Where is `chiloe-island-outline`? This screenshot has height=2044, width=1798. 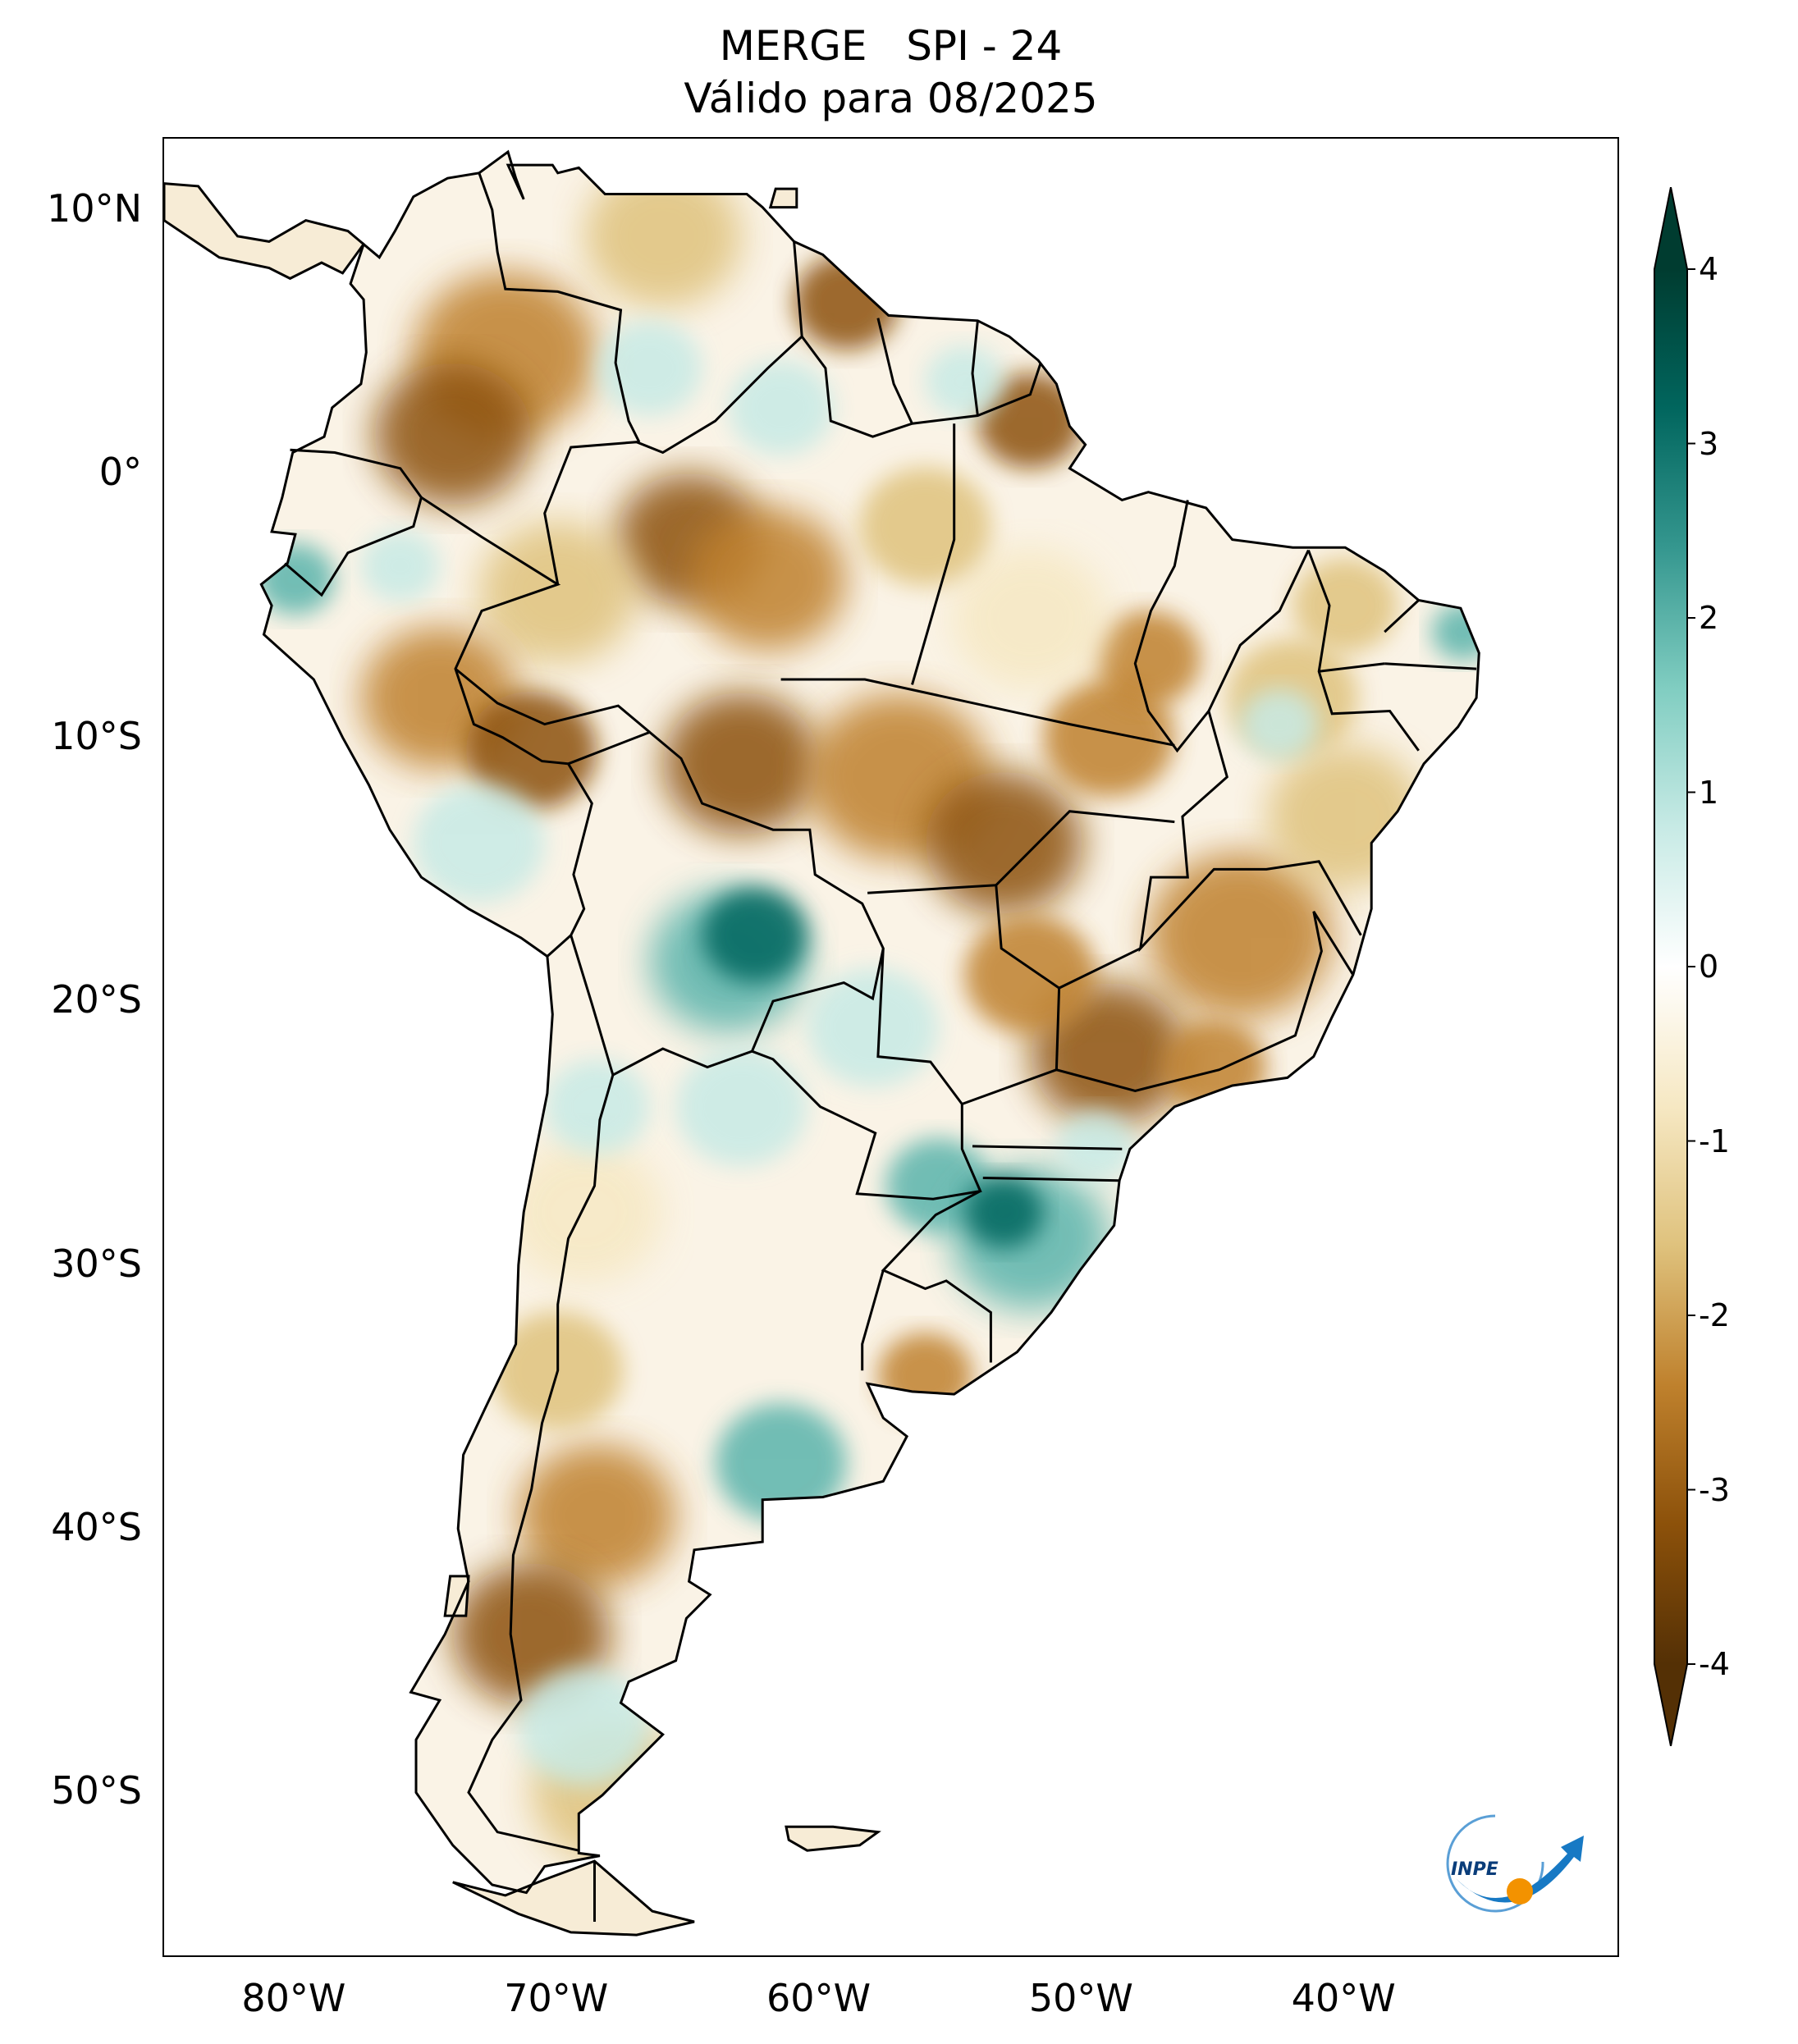 chiloe-island-outline is located at coordinates (457, 1596).